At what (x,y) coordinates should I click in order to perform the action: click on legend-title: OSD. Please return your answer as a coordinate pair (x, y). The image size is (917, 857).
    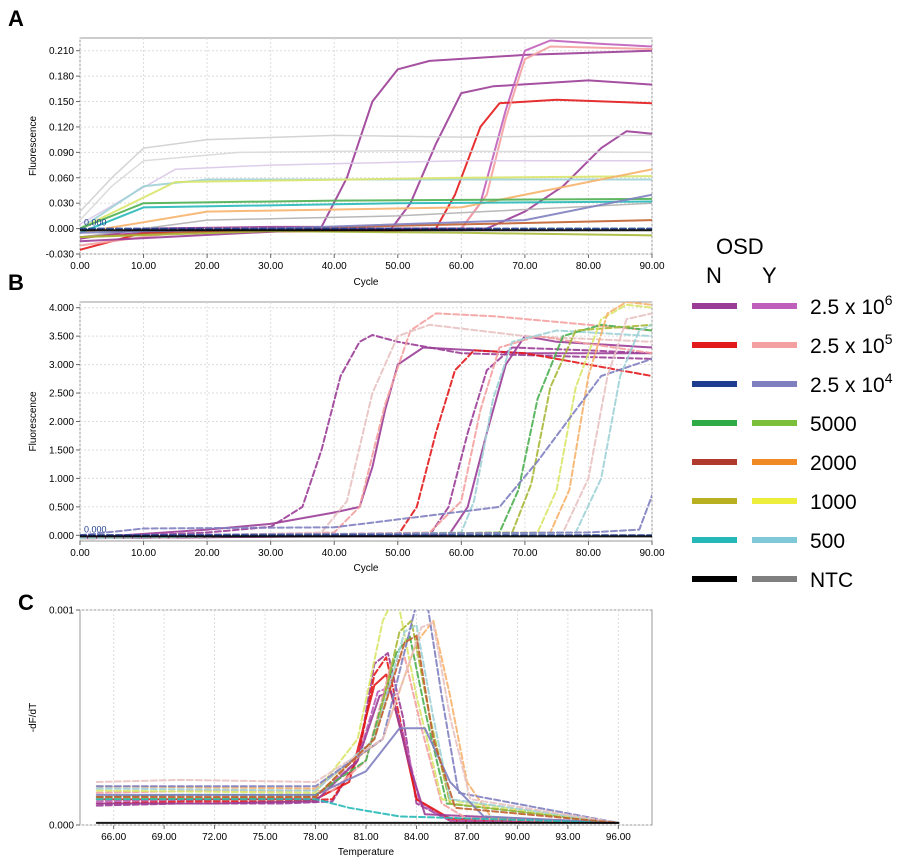
    Looking at the image, I should click on (740, 246).